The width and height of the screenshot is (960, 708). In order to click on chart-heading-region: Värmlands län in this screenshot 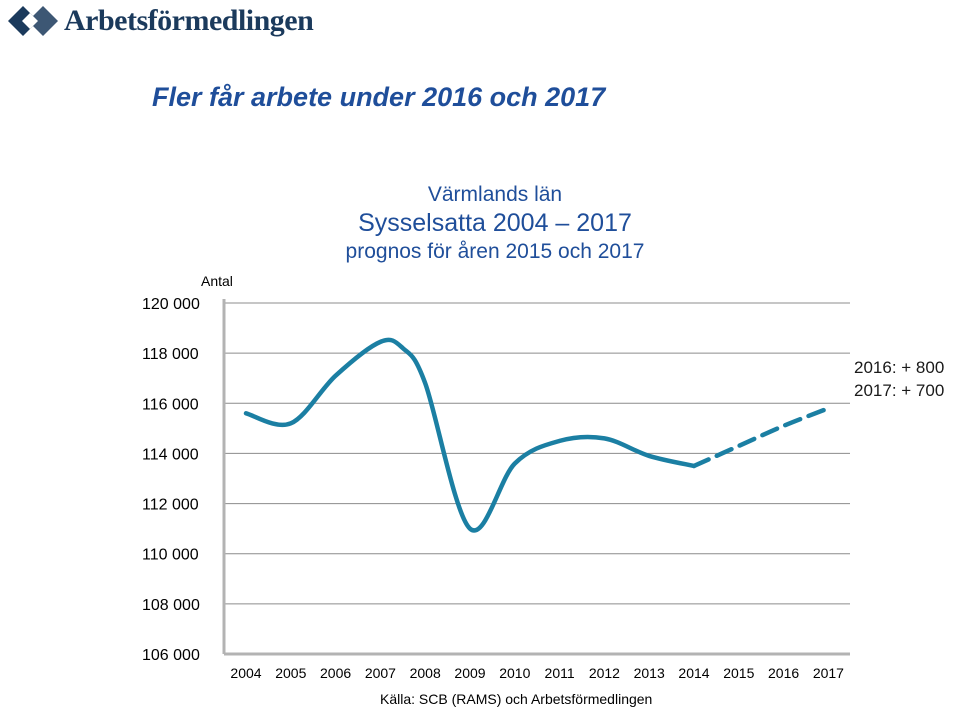, I will do `click(495, 194)`.